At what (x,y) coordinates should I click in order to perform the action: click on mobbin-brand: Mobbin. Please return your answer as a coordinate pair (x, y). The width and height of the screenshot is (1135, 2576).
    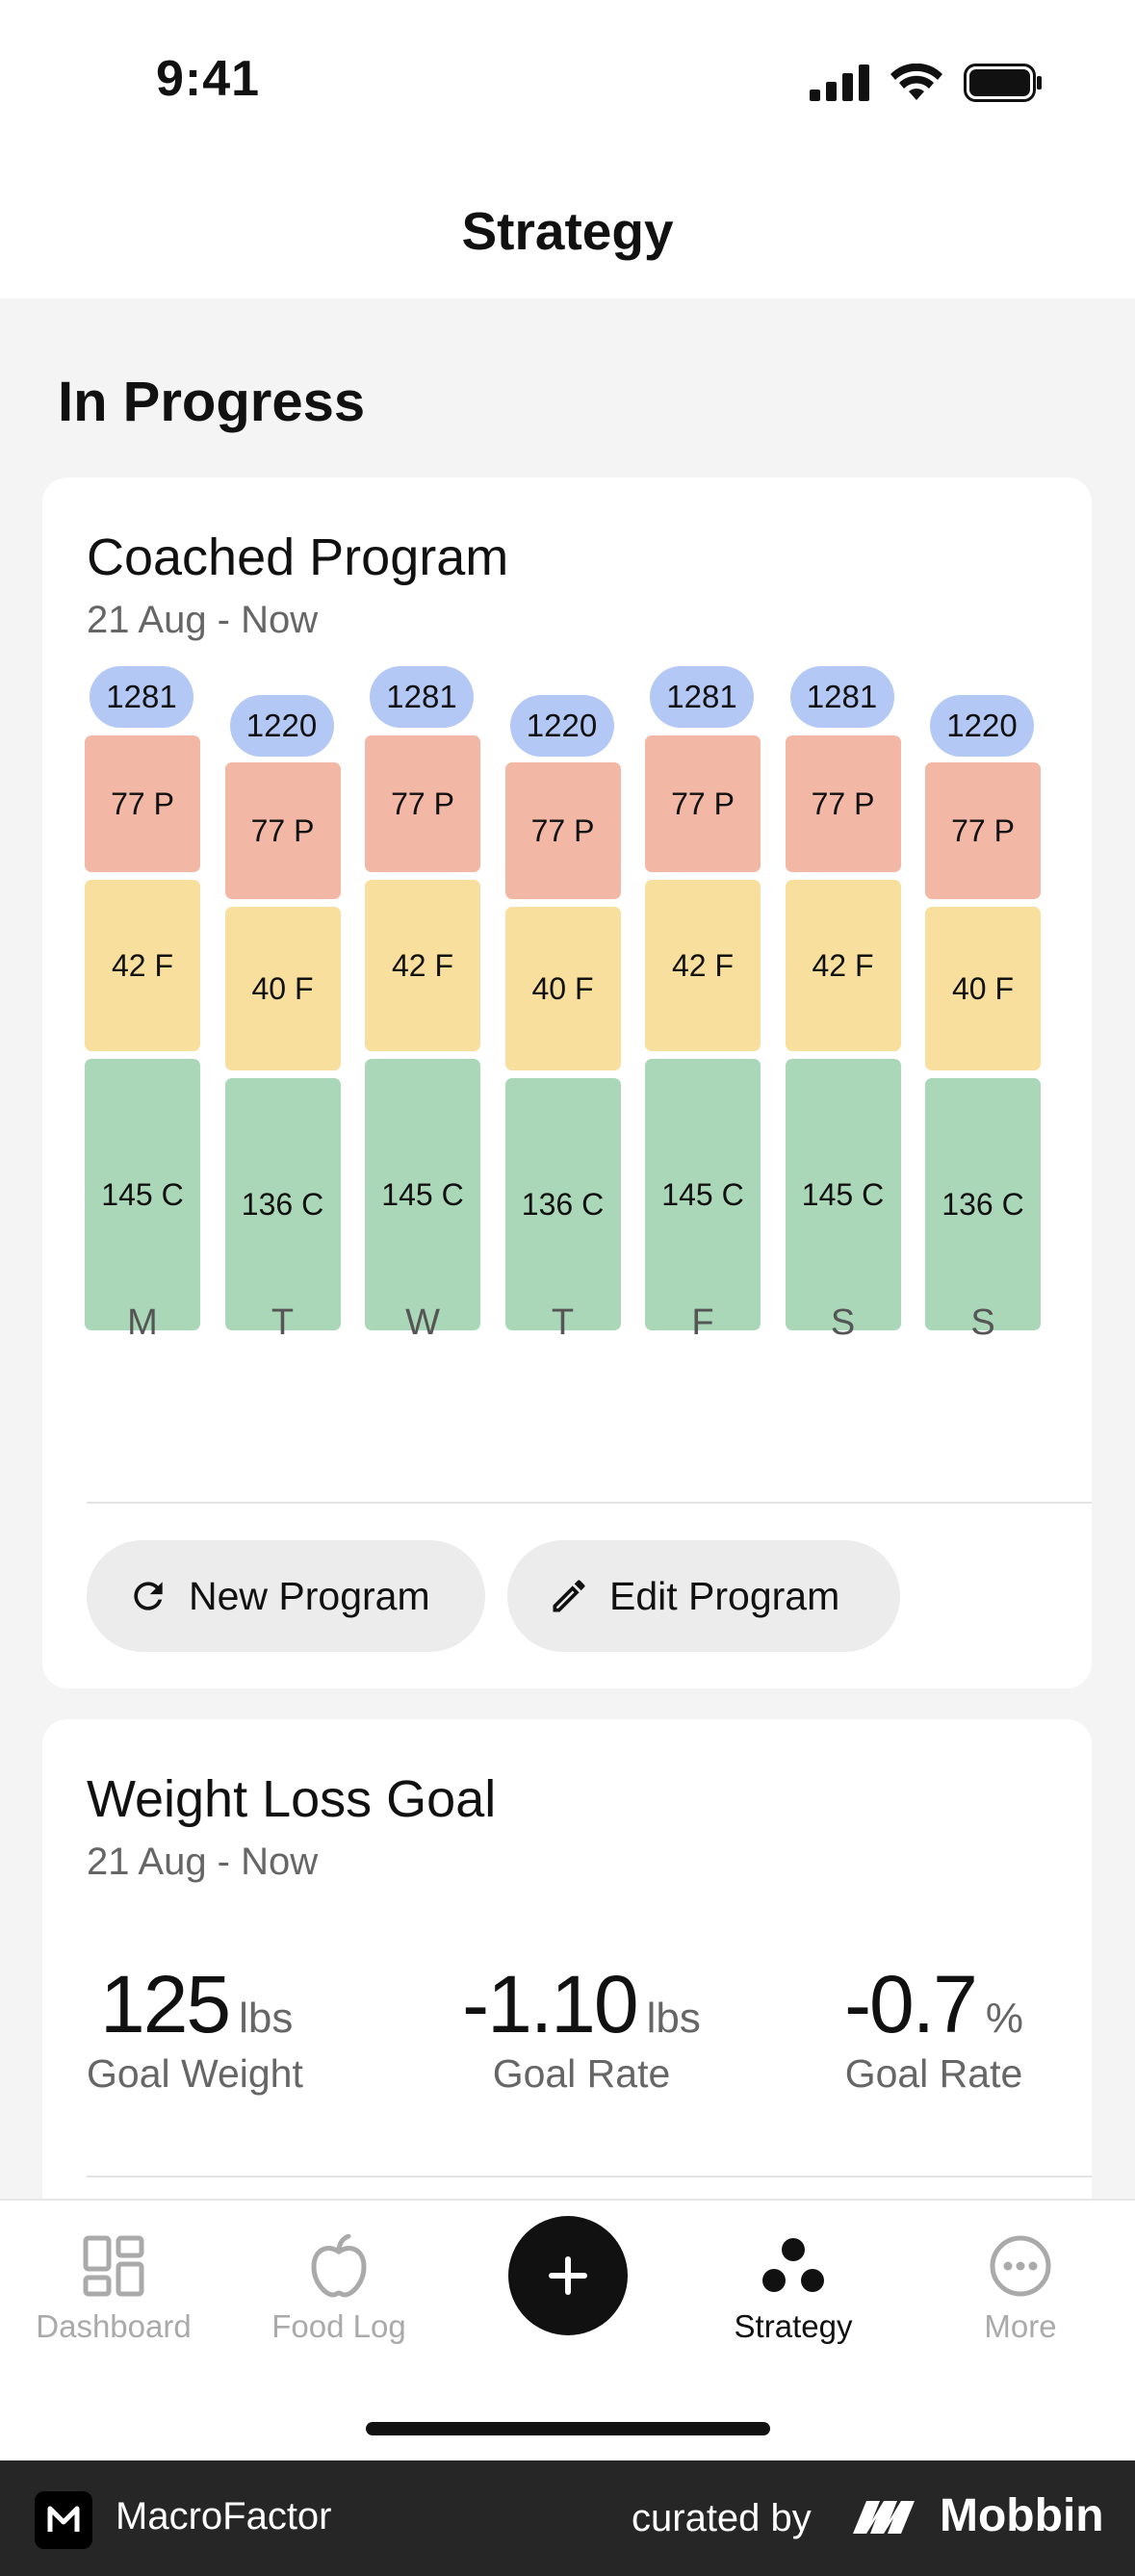
    Looking at the image, I should click on (977, 2515).